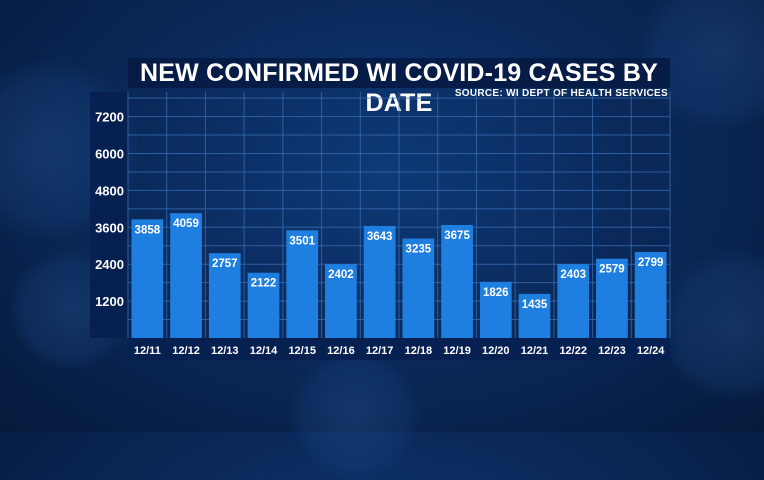  Describe the element at coordinates (496, 351) in the screenshot. I see `x-tick-label: 12/20` at that location.